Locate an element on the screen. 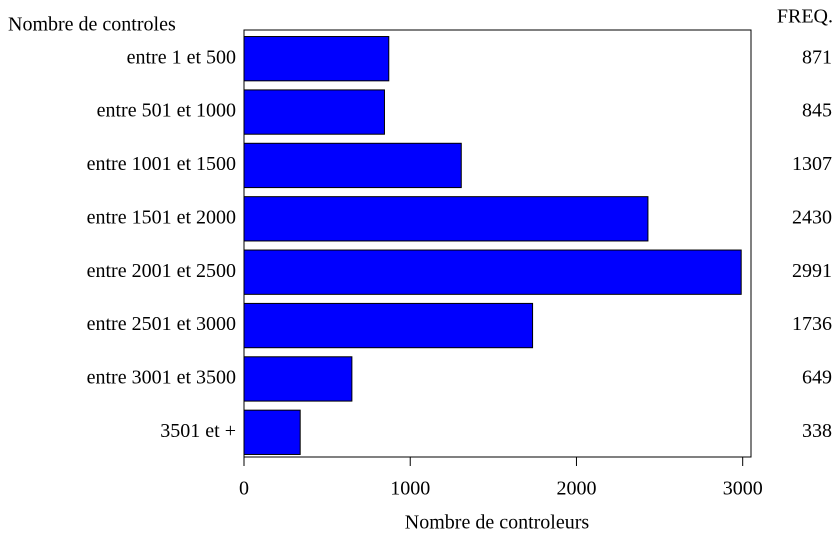  x-tick-label: 1000 is located at coordinates (410, 489).